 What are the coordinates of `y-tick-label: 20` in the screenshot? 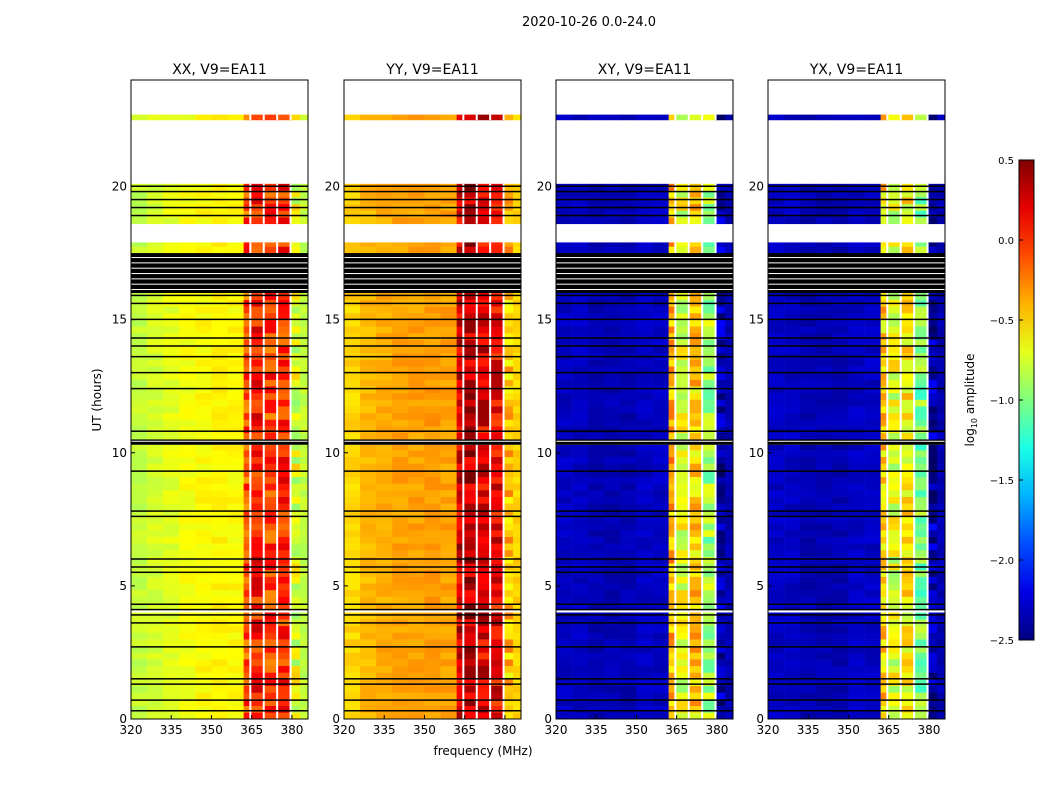 It's located at (544, 187).